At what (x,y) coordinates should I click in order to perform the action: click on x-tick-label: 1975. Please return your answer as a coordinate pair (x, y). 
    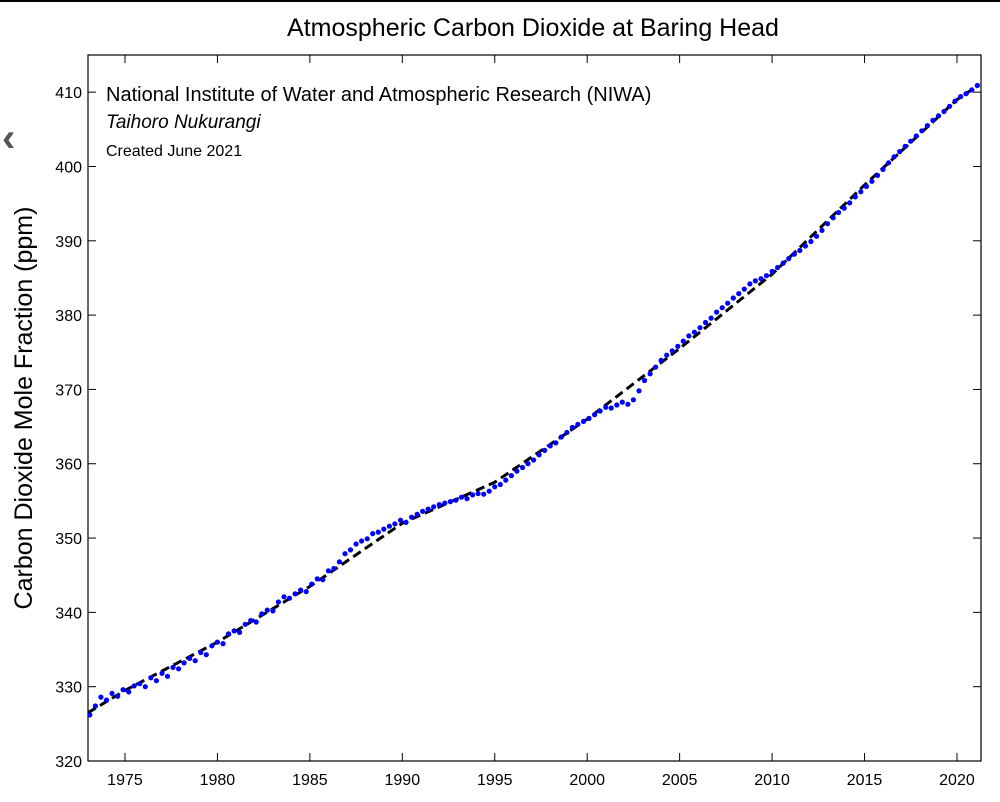
    Looking at the image, I should click on (125, 780).